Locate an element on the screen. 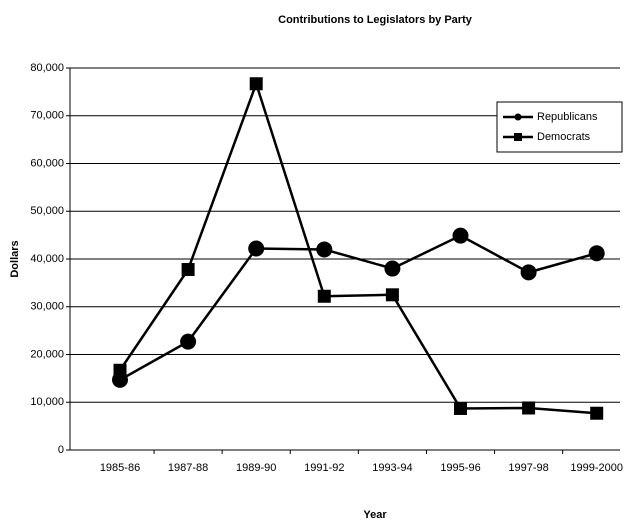 This screenshot has width=628, height=522. y-tick-label: 10,000 is located at coordinates (47, 402).